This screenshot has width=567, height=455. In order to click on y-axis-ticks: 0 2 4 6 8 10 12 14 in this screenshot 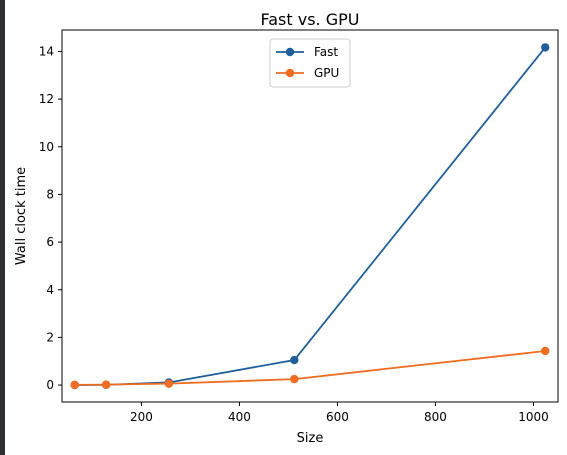, I will do `click(50, 218)`.